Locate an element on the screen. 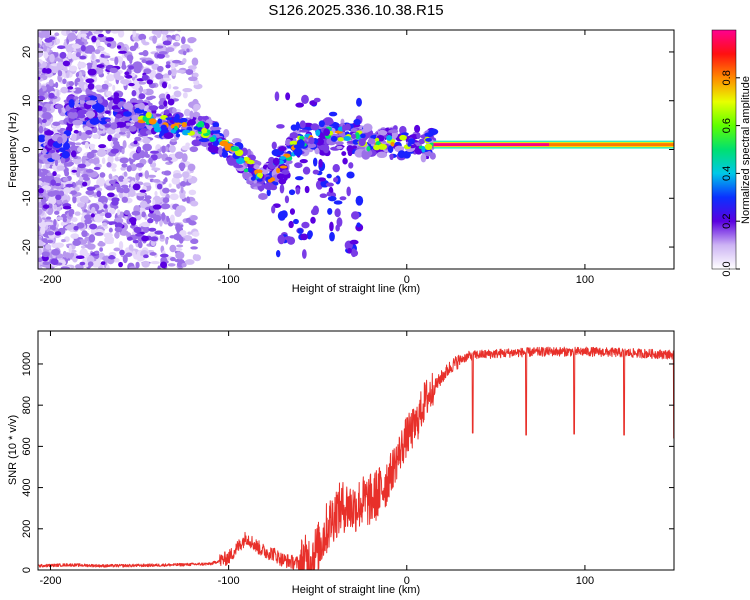 Image resolution: width=750 pixels, height=600 pixels. spectrogram-ytick-label: 20 is located at coordinates (27, 52).